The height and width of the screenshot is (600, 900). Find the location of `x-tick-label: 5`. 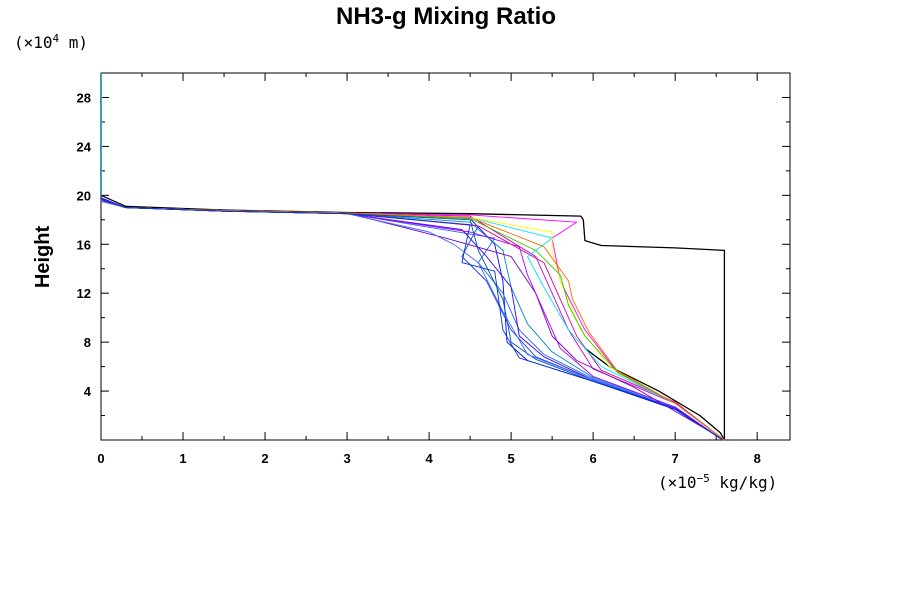

x-tick-label: 5 is located at coordinates (511, 458).